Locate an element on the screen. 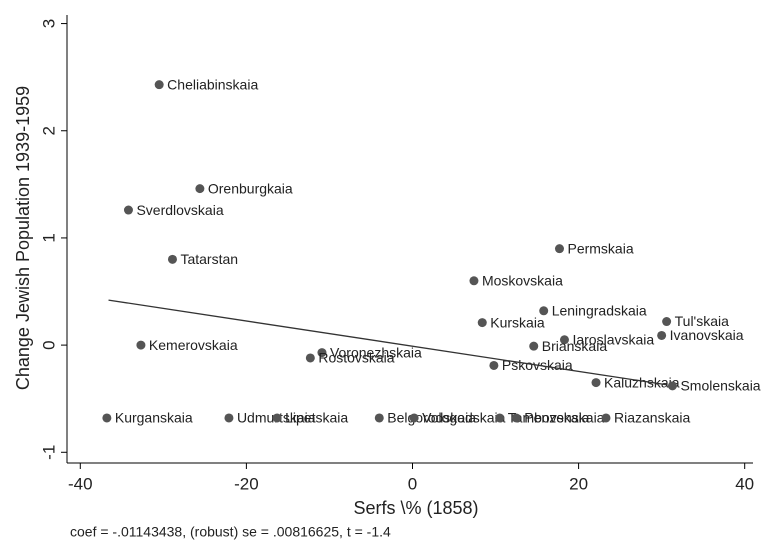 This screenshot has width=772, height=541. y-tick-label: 0 is located at coordinates (48, 344).